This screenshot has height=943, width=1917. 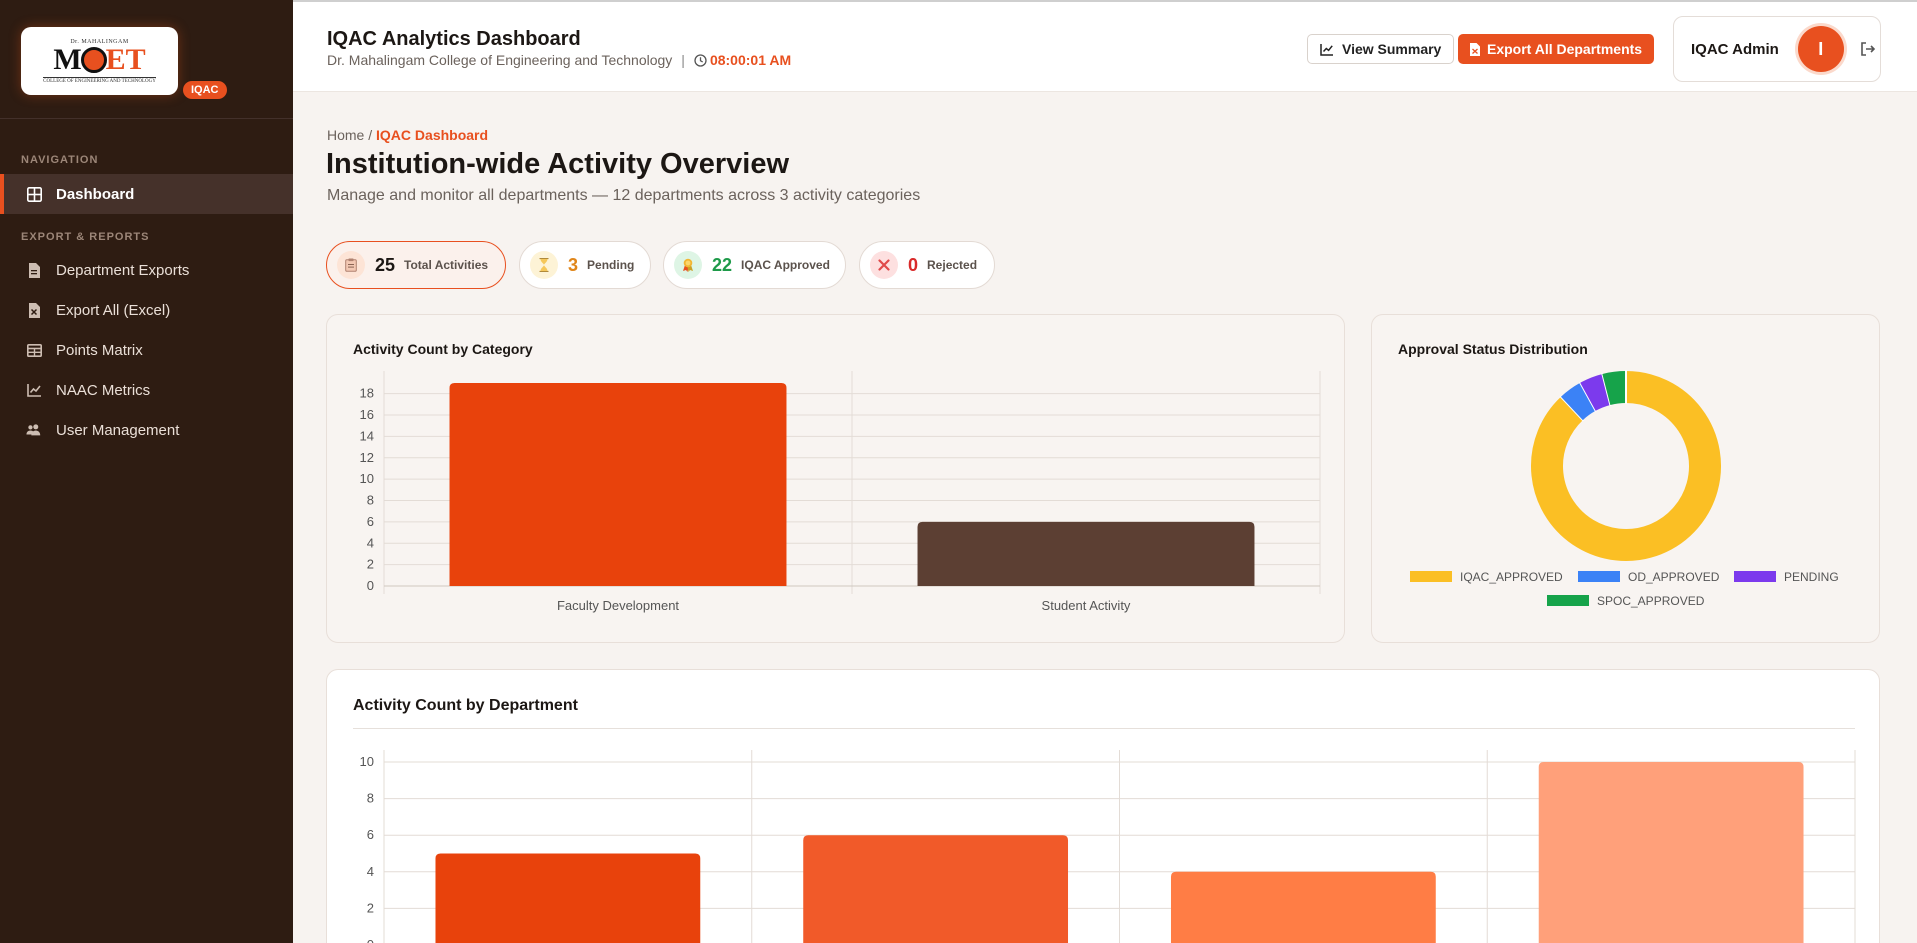 What do you see at coordinates (93, 59) in the screenshot?
I see `globe-icon` at bounding box center [93, 59].